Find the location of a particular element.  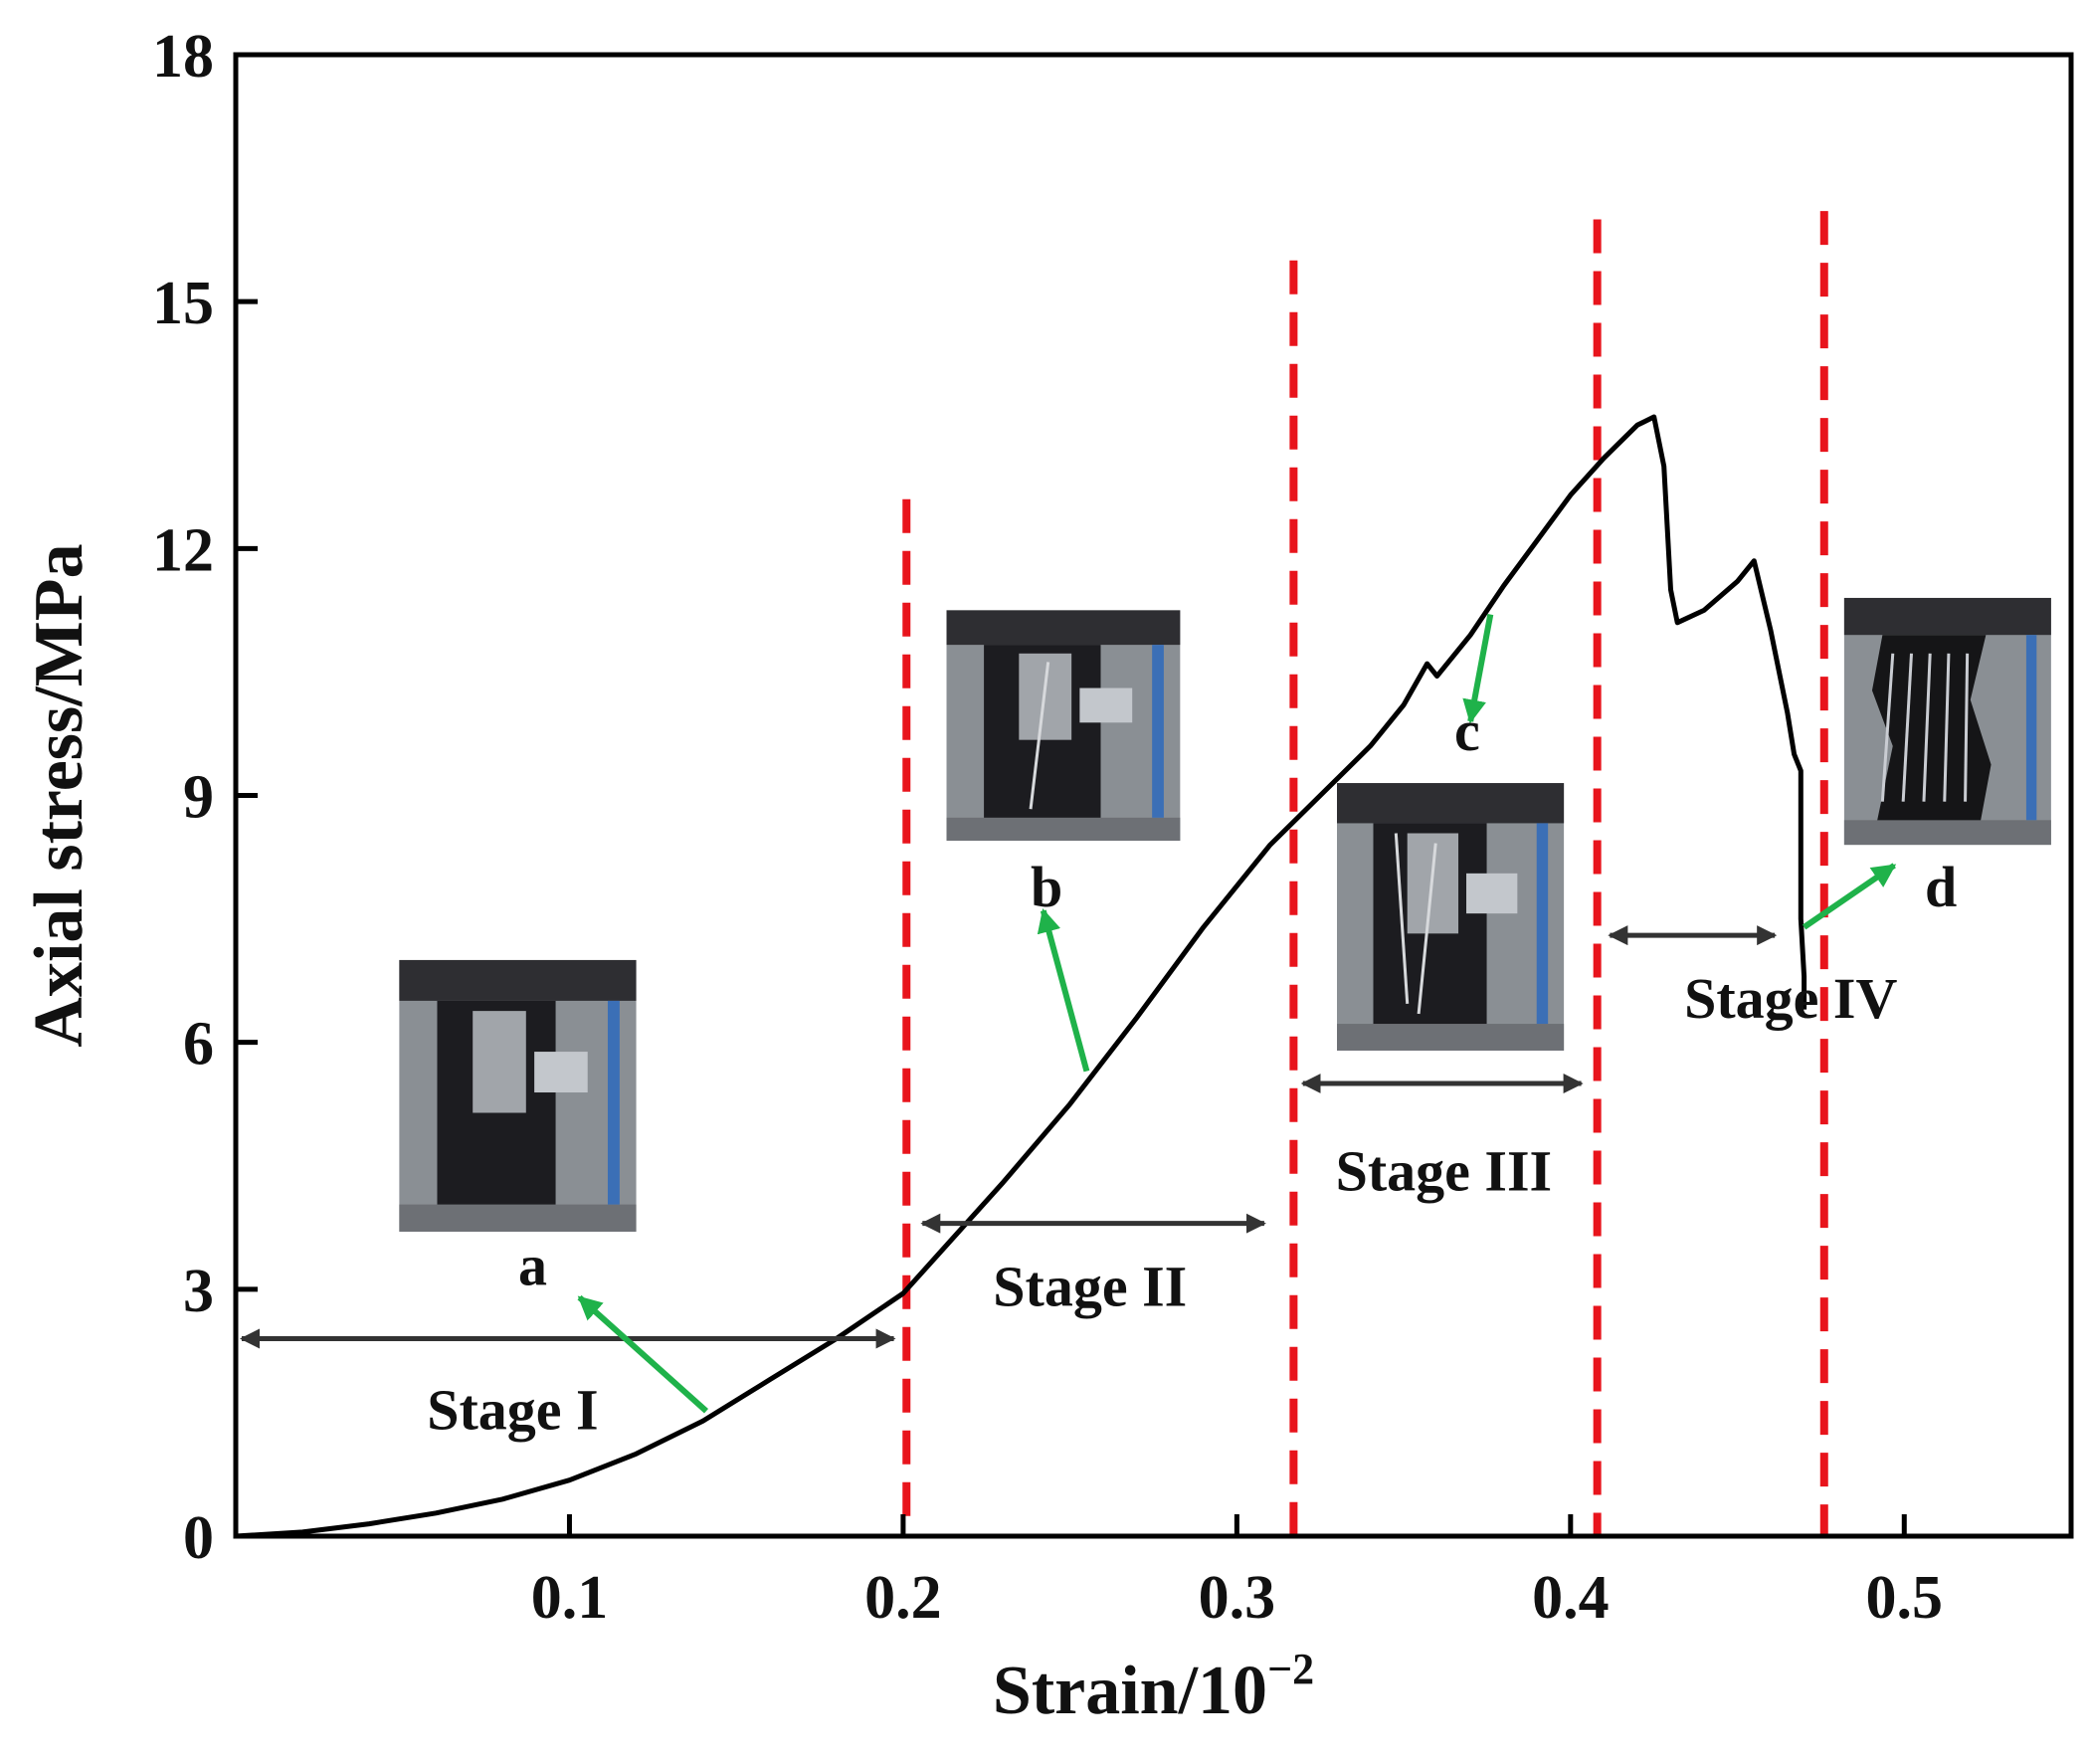

photo-c is located at coordinates (1451, 917).